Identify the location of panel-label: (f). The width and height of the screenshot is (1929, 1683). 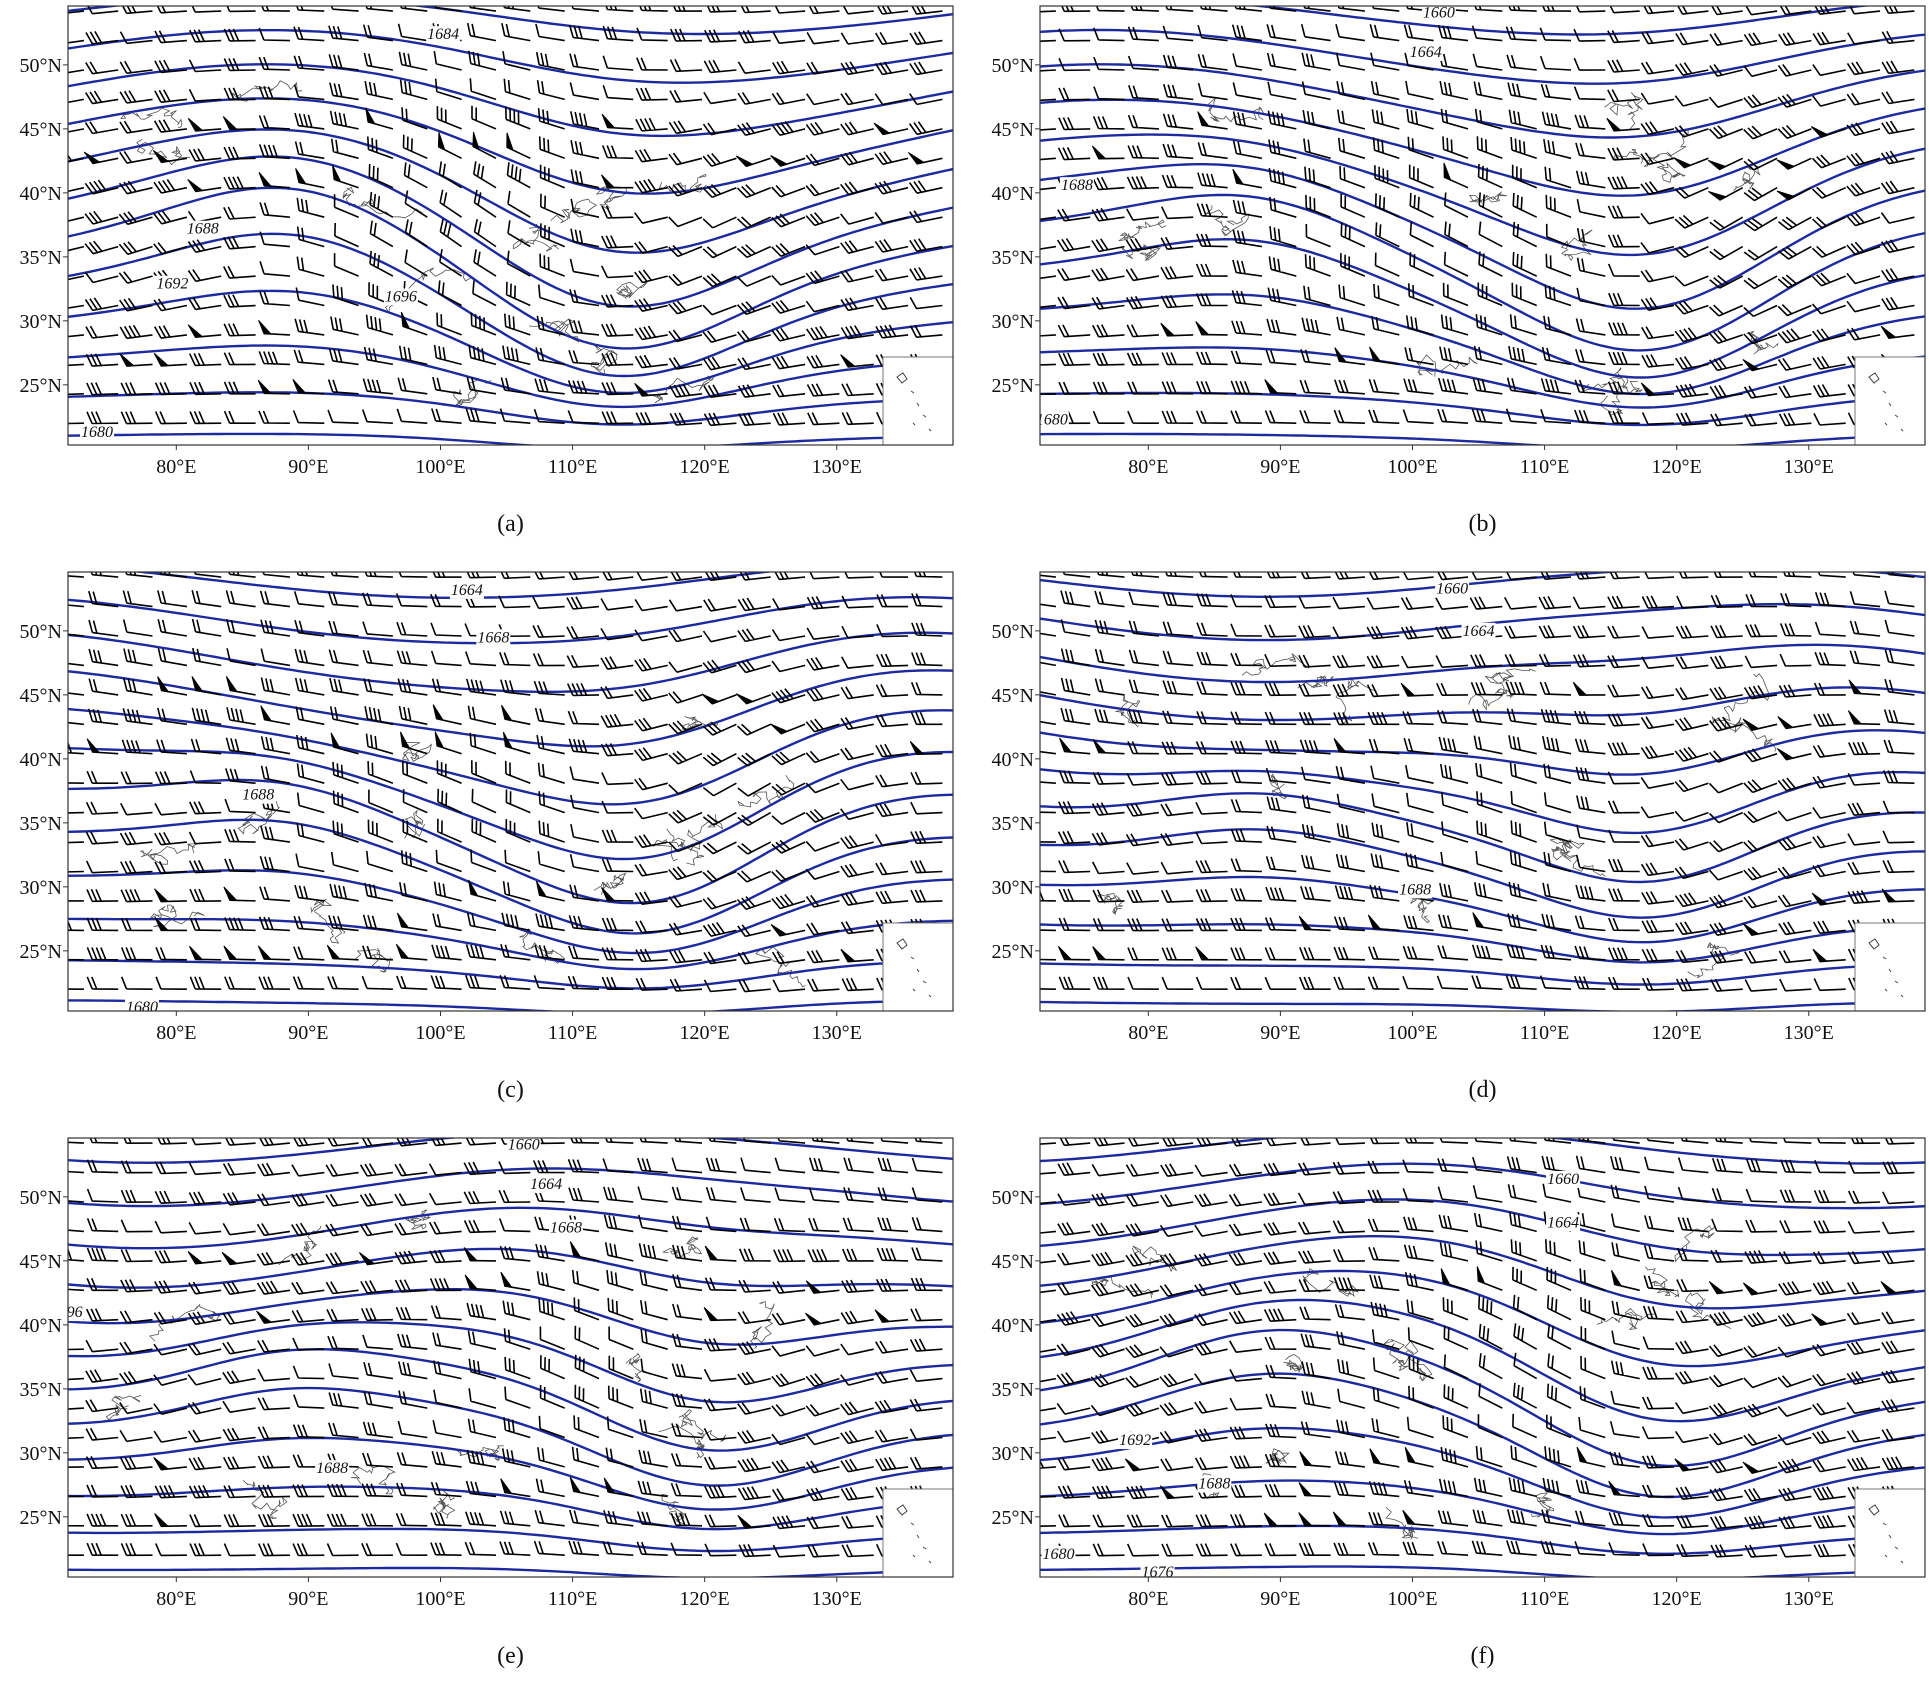
(1483, 1656).